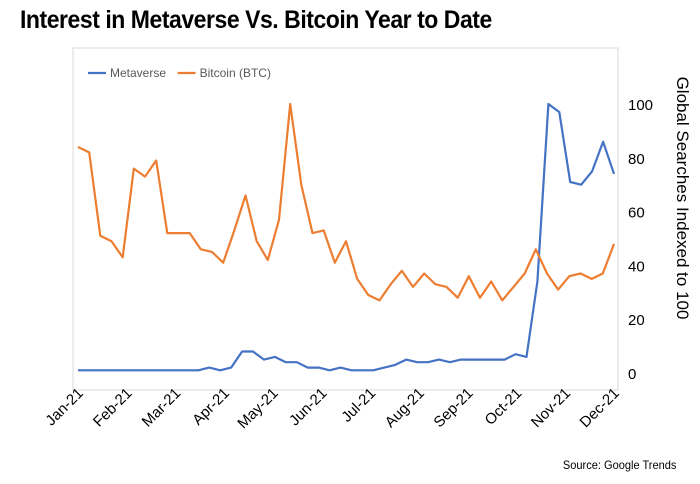 The height and width of the screenshot is (484, 700). Describe the element at coordinates (632, 374) in the screenshot. I see `y-tick-label: 0` at that location.